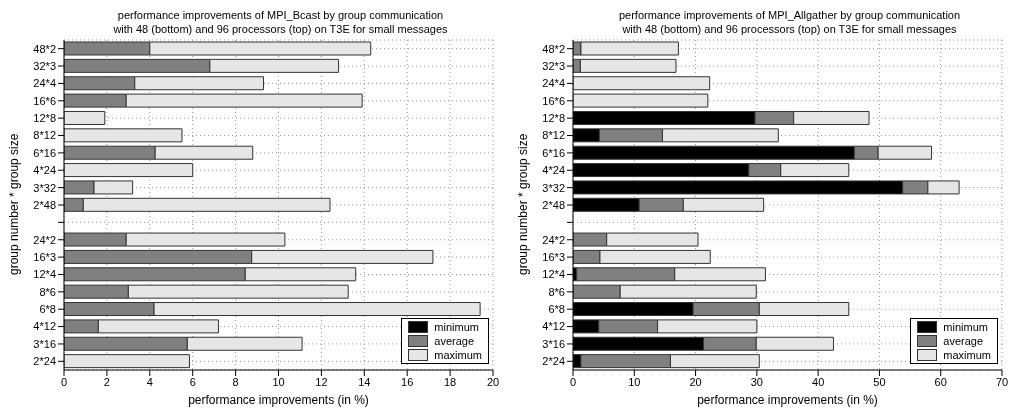 The image size is (1029, 417). What do you see at coordinates (321, 381) in the screenshot?
I see `x-tick-label: 12` at bounding box center [321, 381].